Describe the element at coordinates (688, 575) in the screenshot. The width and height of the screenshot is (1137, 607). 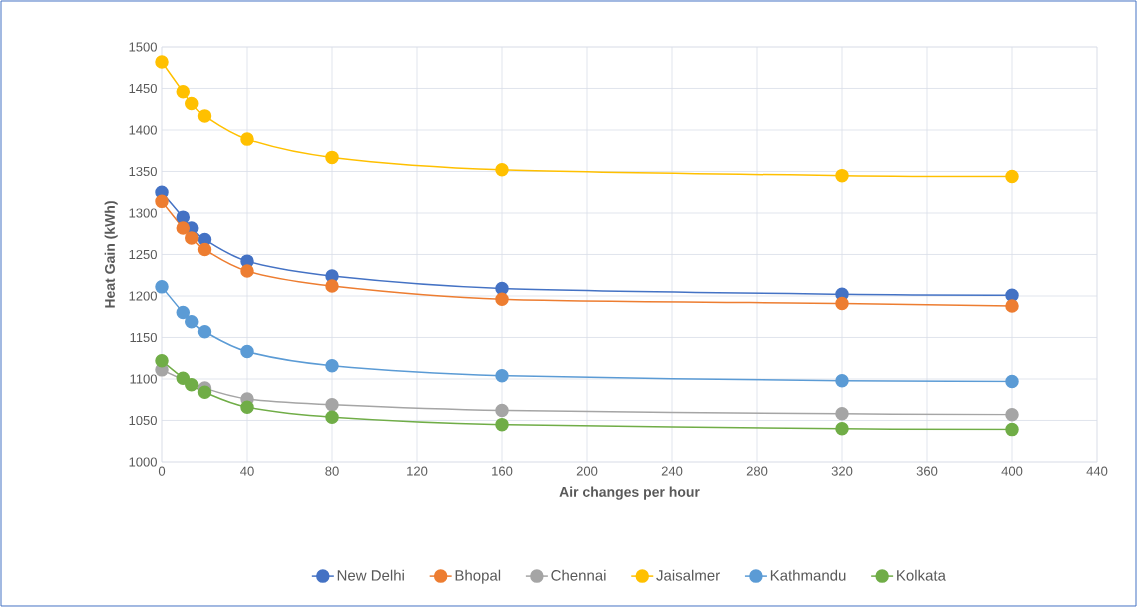
I see `legend-label: Jaisalmer` at that location.